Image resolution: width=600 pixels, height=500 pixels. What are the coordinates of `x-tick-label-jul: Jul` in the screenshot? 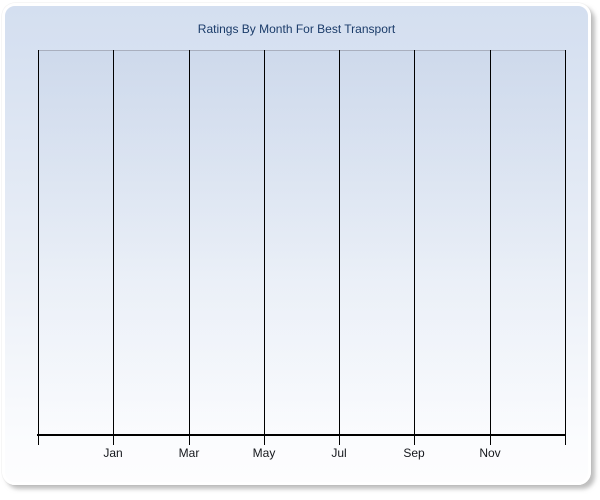 It's located at (339, 453).